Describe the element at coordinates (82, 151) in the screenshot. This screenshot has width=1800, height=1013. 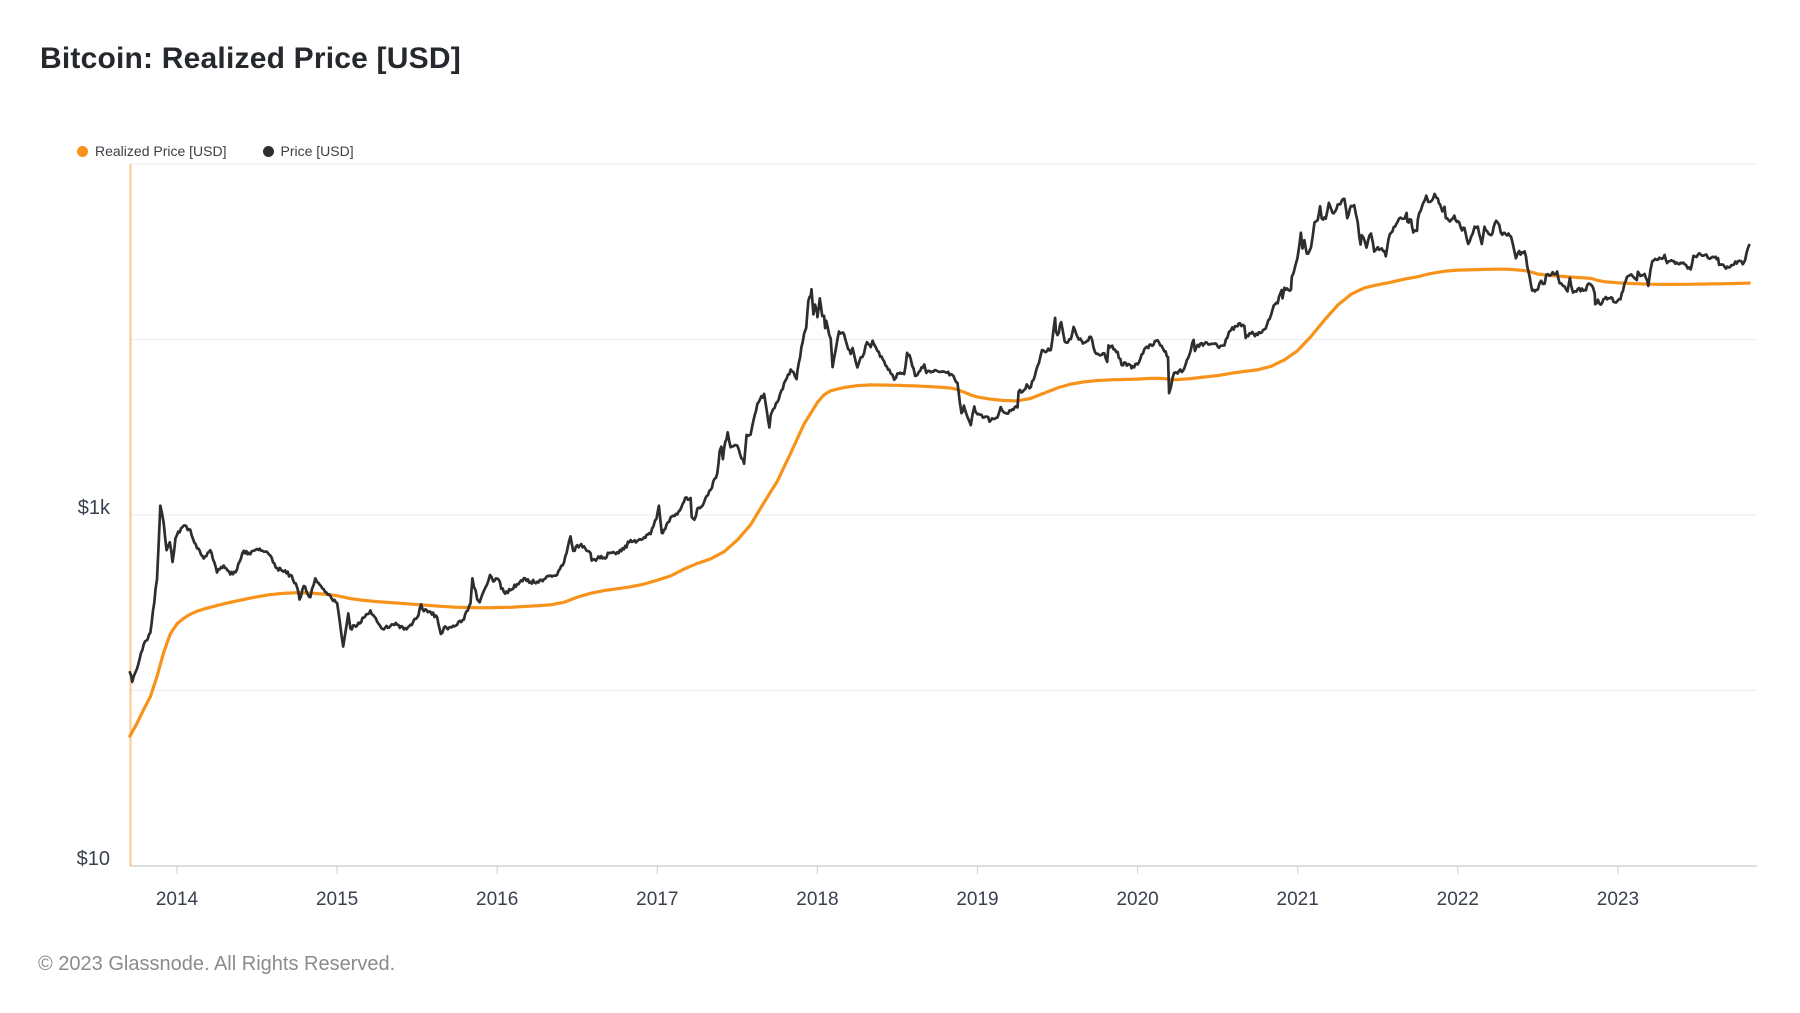
I see `realized-price-dot-icon` at that location.